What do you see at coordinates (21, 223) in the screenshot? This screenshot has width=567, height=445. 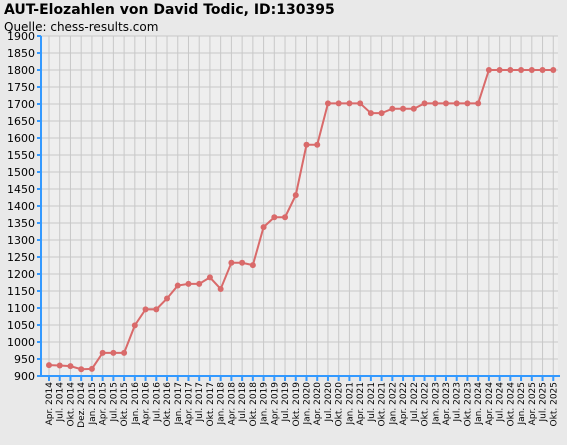 I see `y-tick-label: 1350` at bounding box center [21, 223].